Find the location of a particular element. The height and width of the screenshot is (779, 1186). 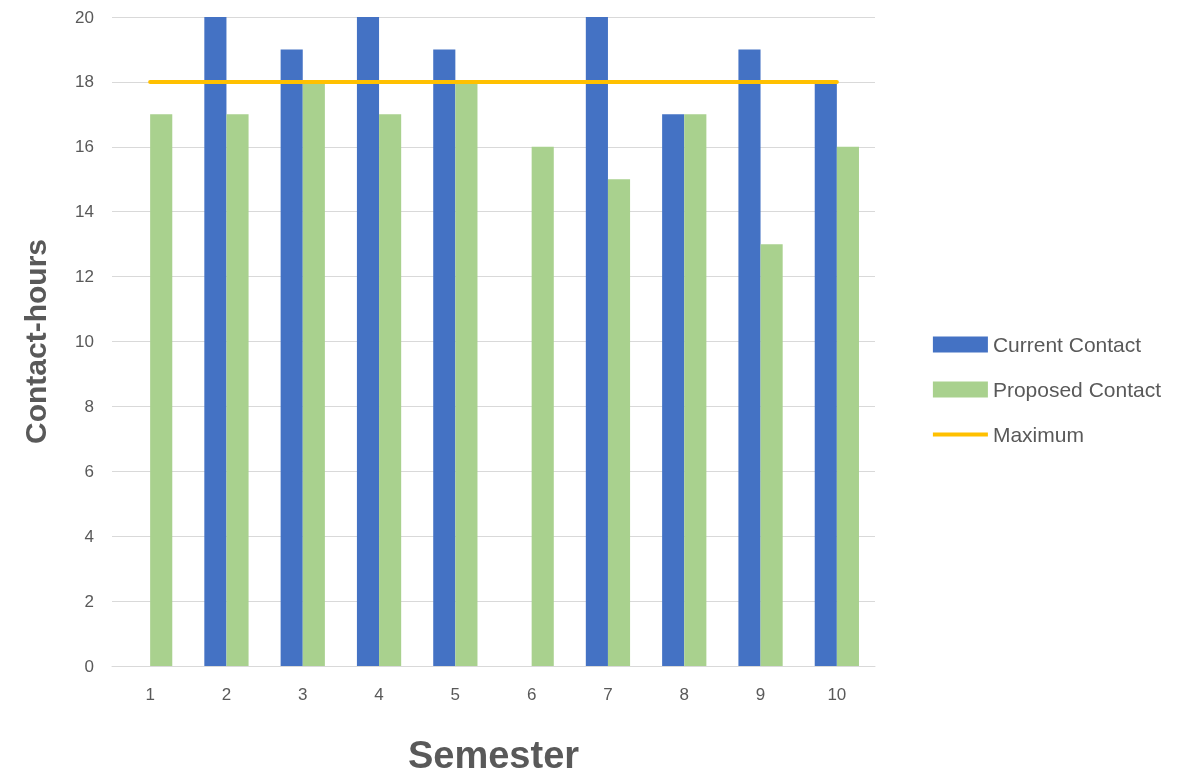

y-tick-label: 6 is located at coordinates (89, 471).